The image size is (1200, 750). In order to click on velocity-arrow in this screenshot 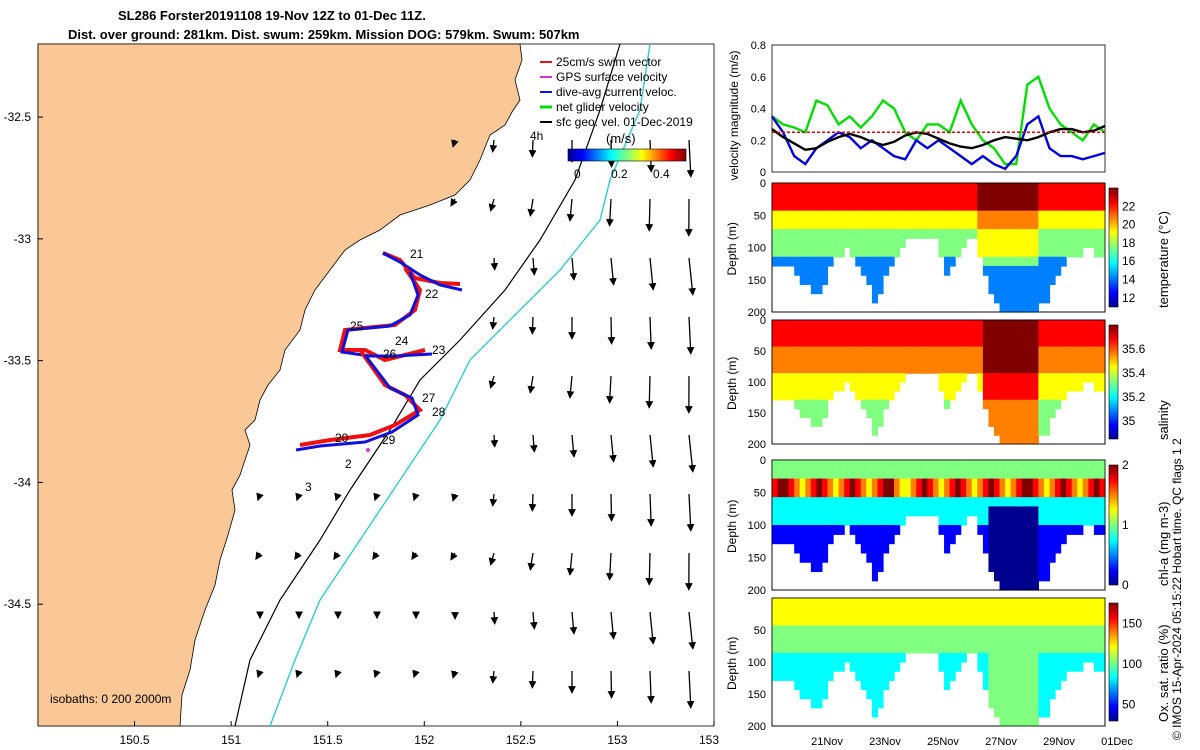, I will do `click(494, 618)`.